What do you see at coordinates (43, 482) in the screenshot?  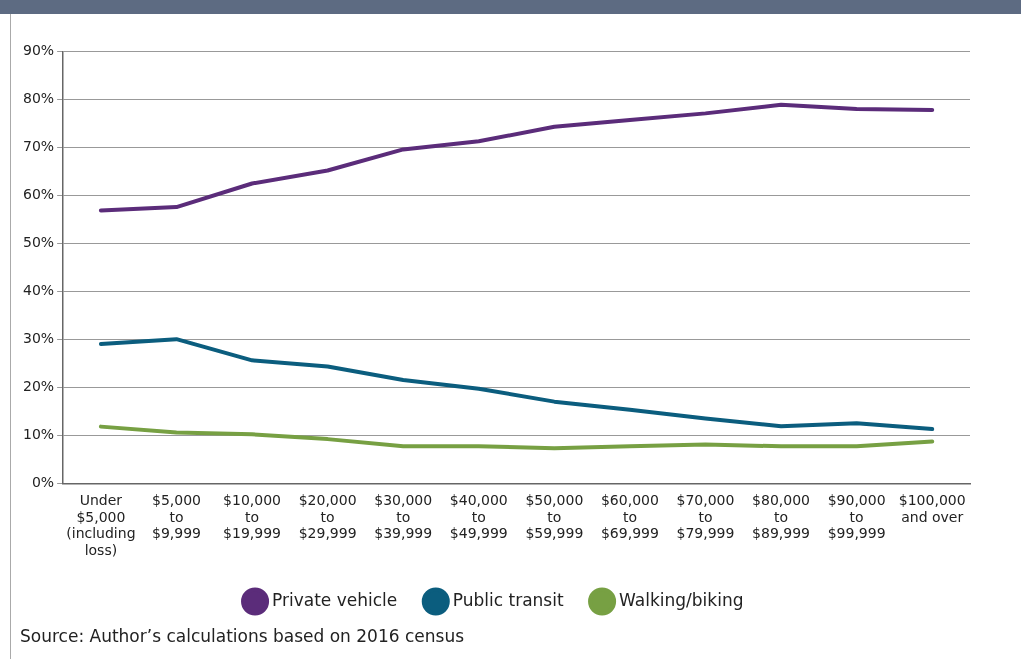 I see `y-tick-label: 0%` at bounding box center [43, 482].